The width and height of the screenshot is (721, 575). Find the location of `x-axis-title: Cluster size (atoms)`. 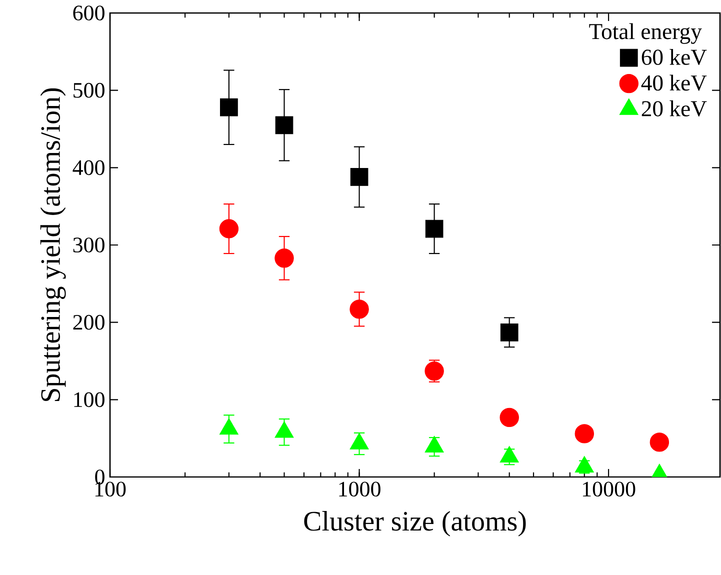

x-axis-title: Cluster size (atoms) is located at coordinates (415, 523).